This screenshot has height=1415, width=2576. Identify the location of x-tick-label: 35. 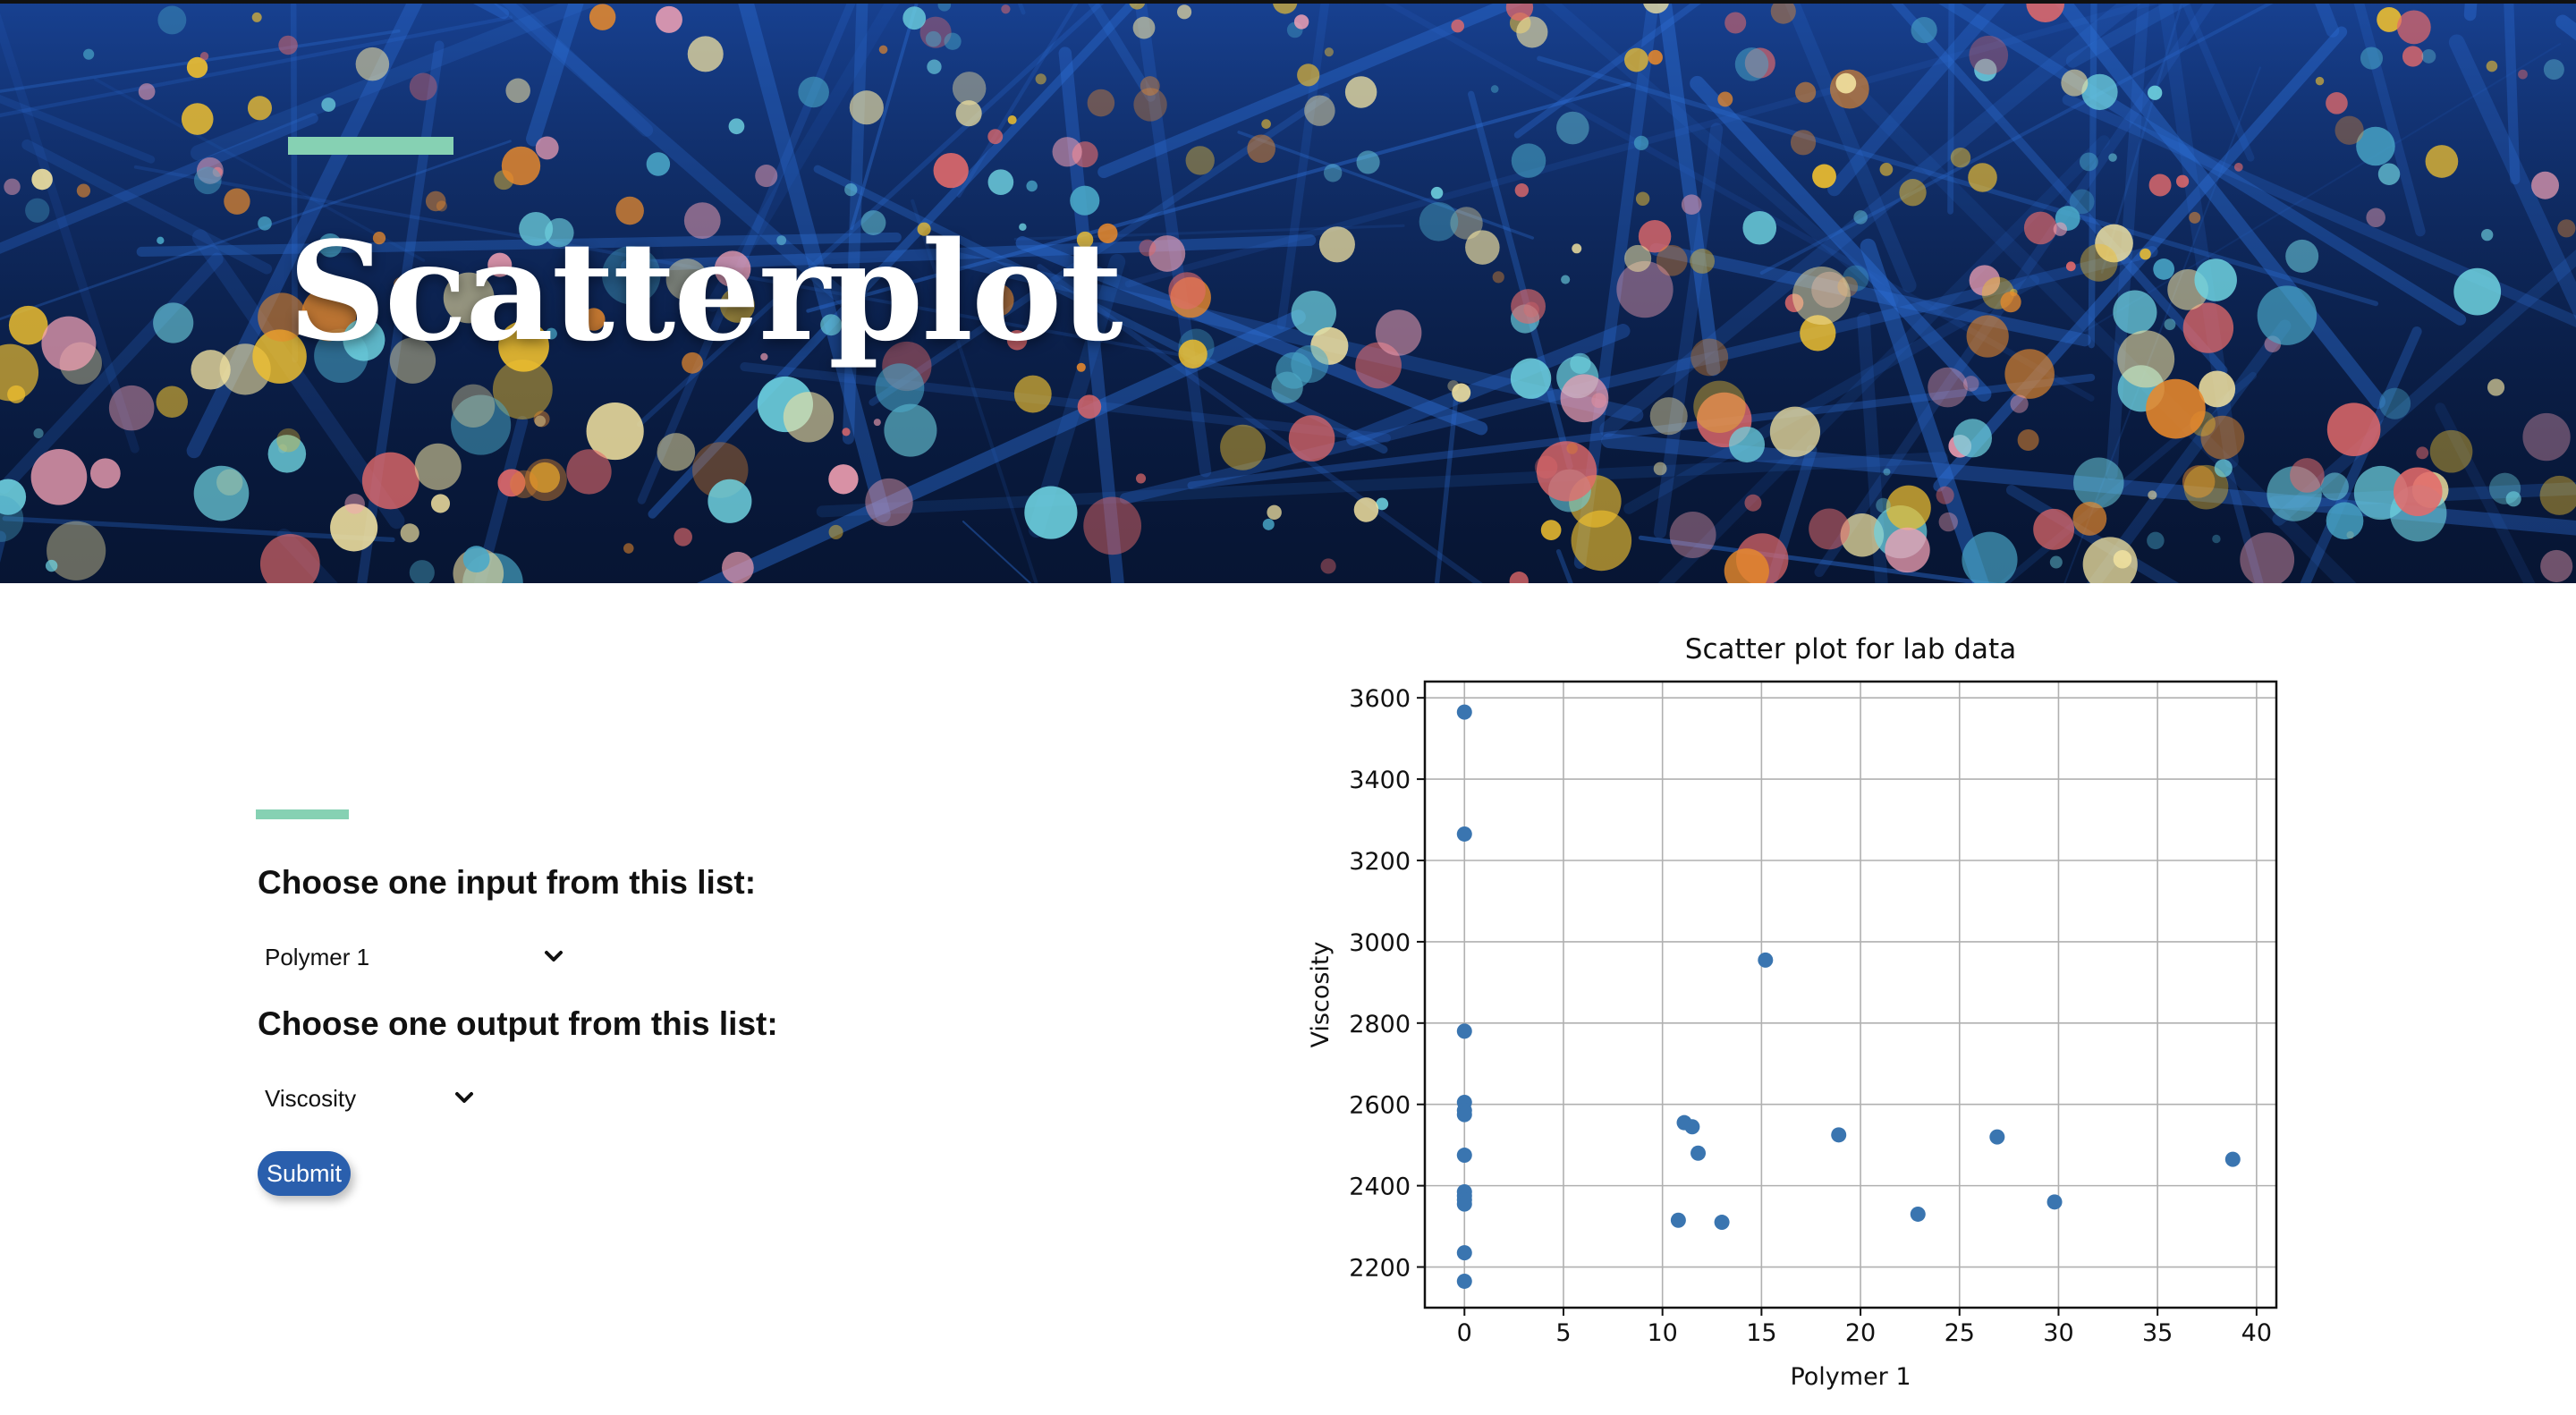
(2157, 1333).